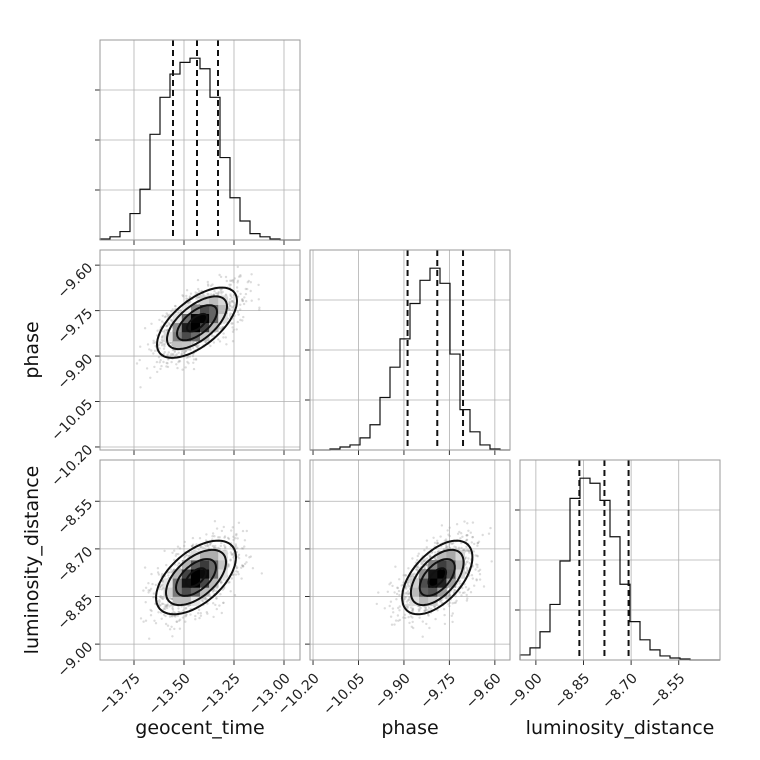 Image resolution: width=760 pixels, height=760 pixels. Describe the element at coordinates (344, 694) in the screenshot. I see `x-tick-label: −10.05` at that location.